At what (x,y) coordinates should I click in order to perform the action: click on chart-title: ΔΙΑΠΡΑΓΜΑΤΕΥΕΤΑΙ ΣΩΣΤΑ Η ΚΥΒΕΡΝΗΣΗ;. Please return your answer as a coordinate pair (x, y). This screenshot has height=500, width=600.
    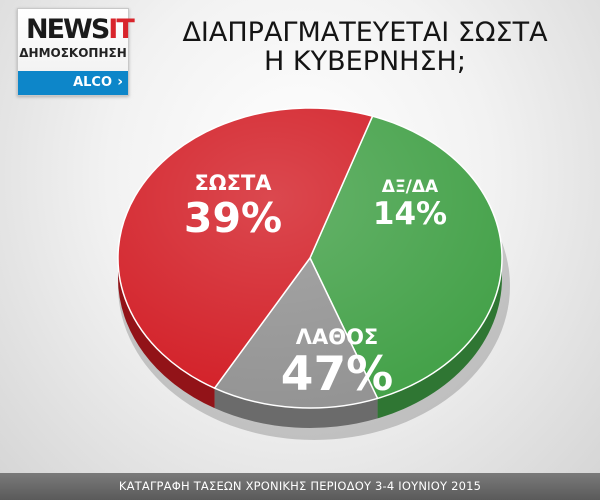
    Looking at the image, I should click on (365, 47).